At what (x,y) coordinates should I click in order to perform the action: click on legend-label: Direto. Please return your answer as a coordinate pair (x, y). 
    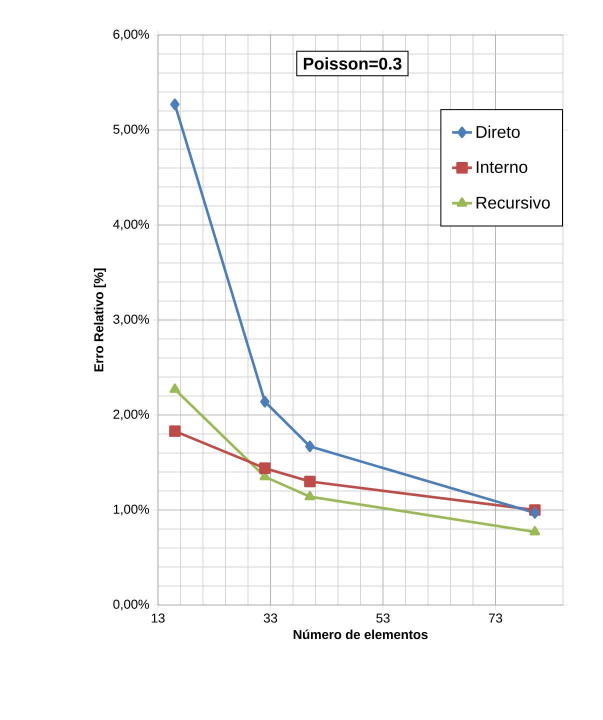
    Looking at the image, I should click on (498, 132).